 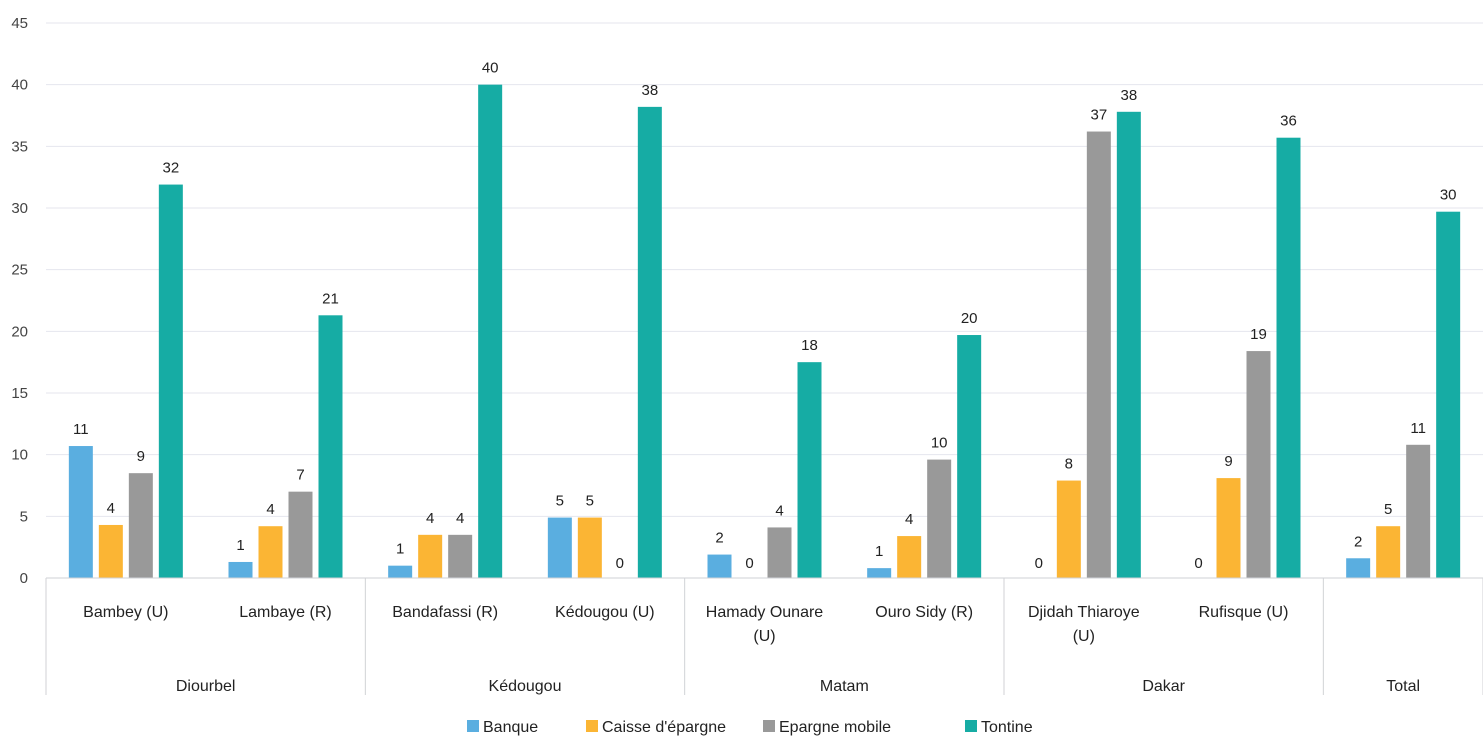 I want to click on y-tick-label: 30, so click(x=19, y=208).